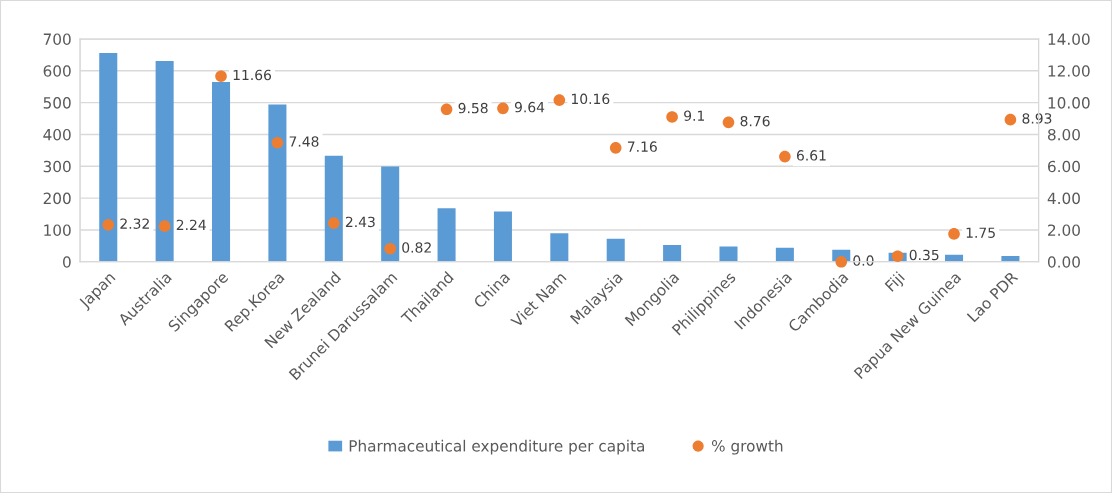 The width and height of the screenshot is (1112, 493). I want to click on y-tick-label: 400, so click(57, 134).